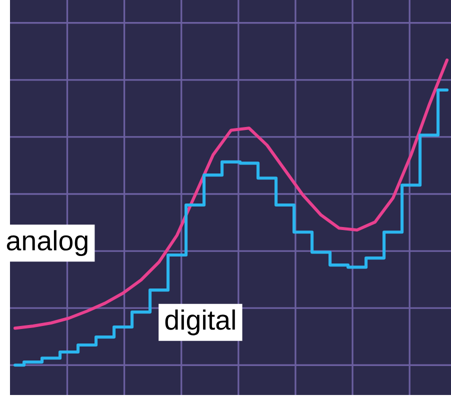  What do you see at coordinates (47, 243) in the screenshot?
I see `series-label: analog` at bounding box center [47, 243].